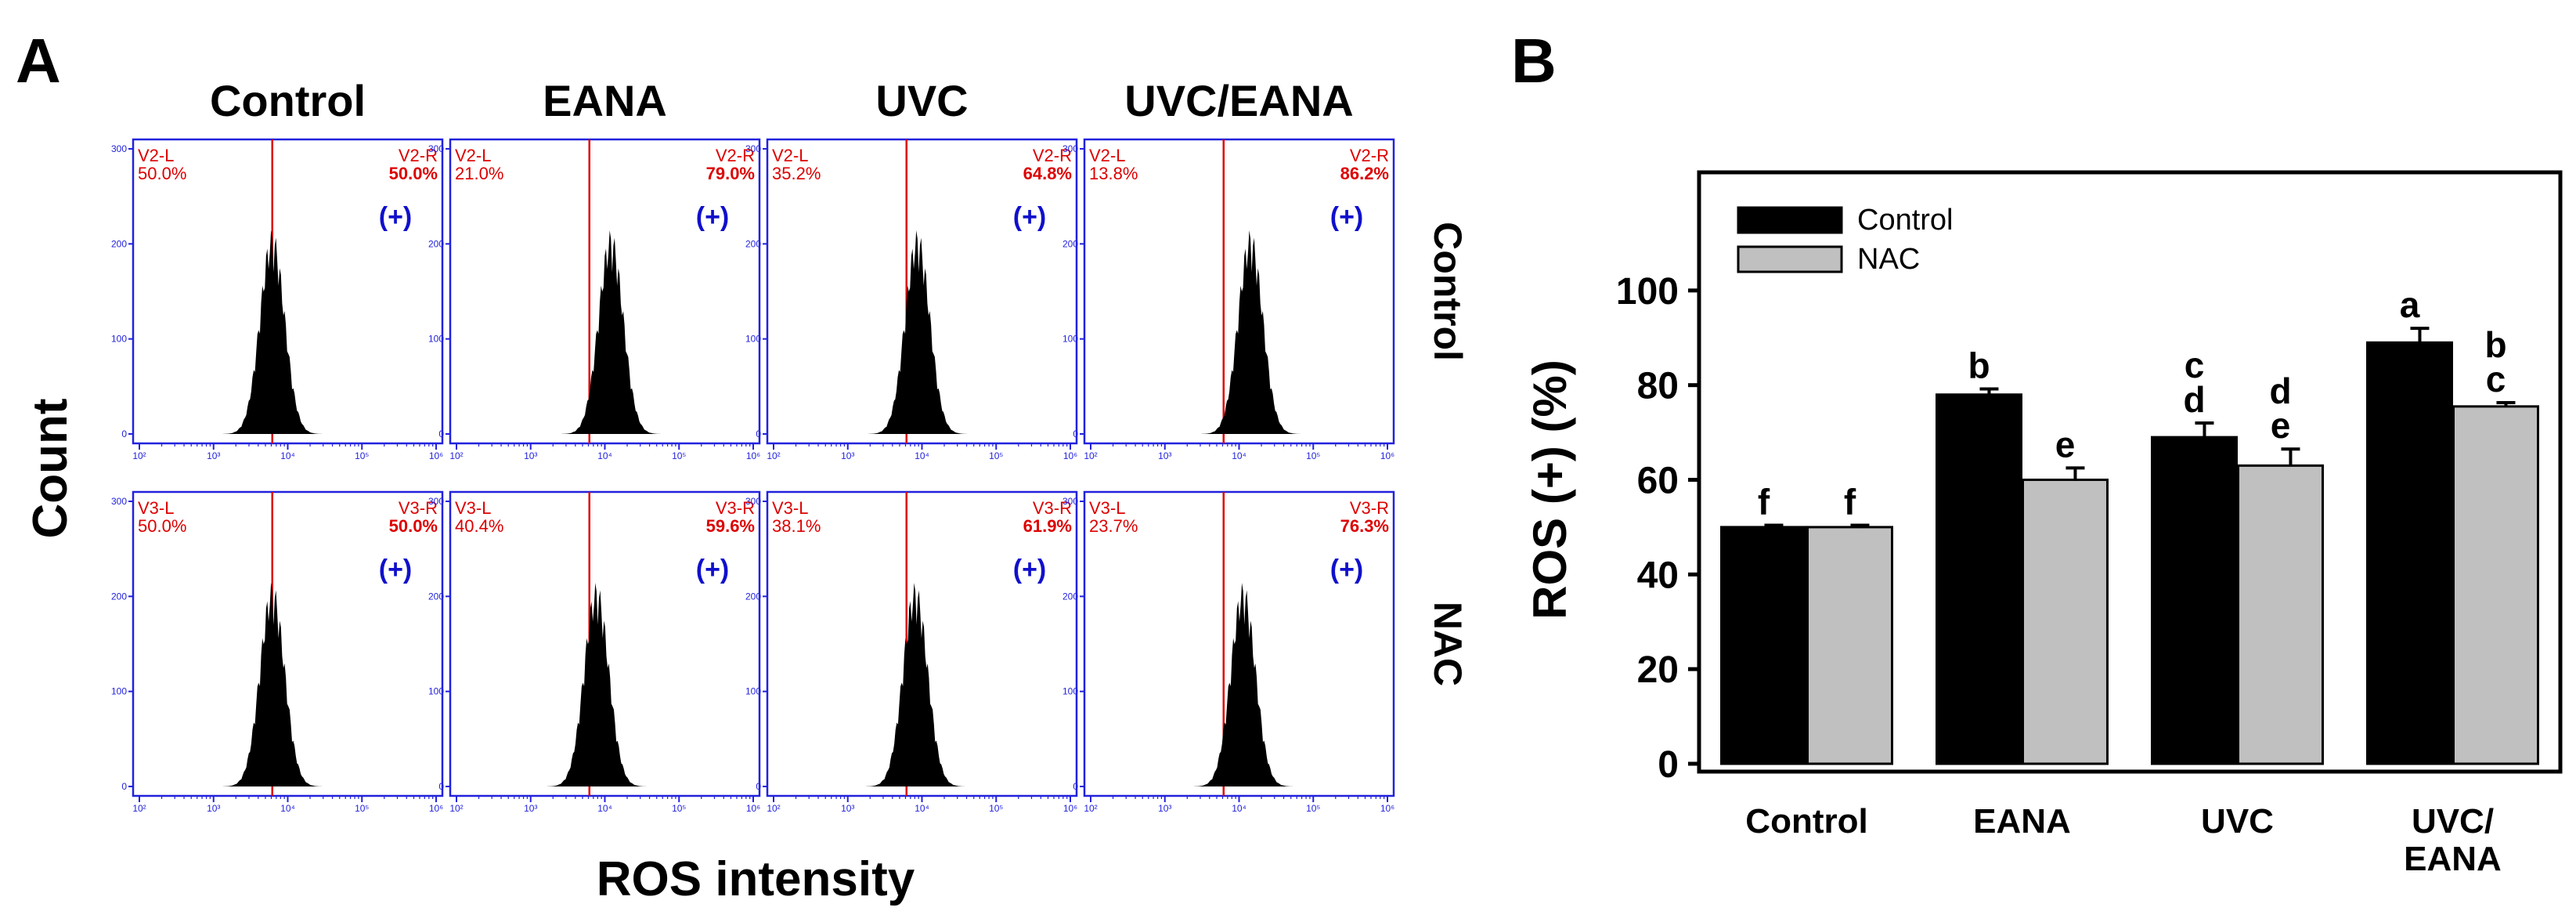 Image resolution: width=2576 pixels, height=922 pixels. What do you see at coordinates (1845, 240) in the screenshot?
I see `legend: Control NAC` at bounding box center [1845, 240].